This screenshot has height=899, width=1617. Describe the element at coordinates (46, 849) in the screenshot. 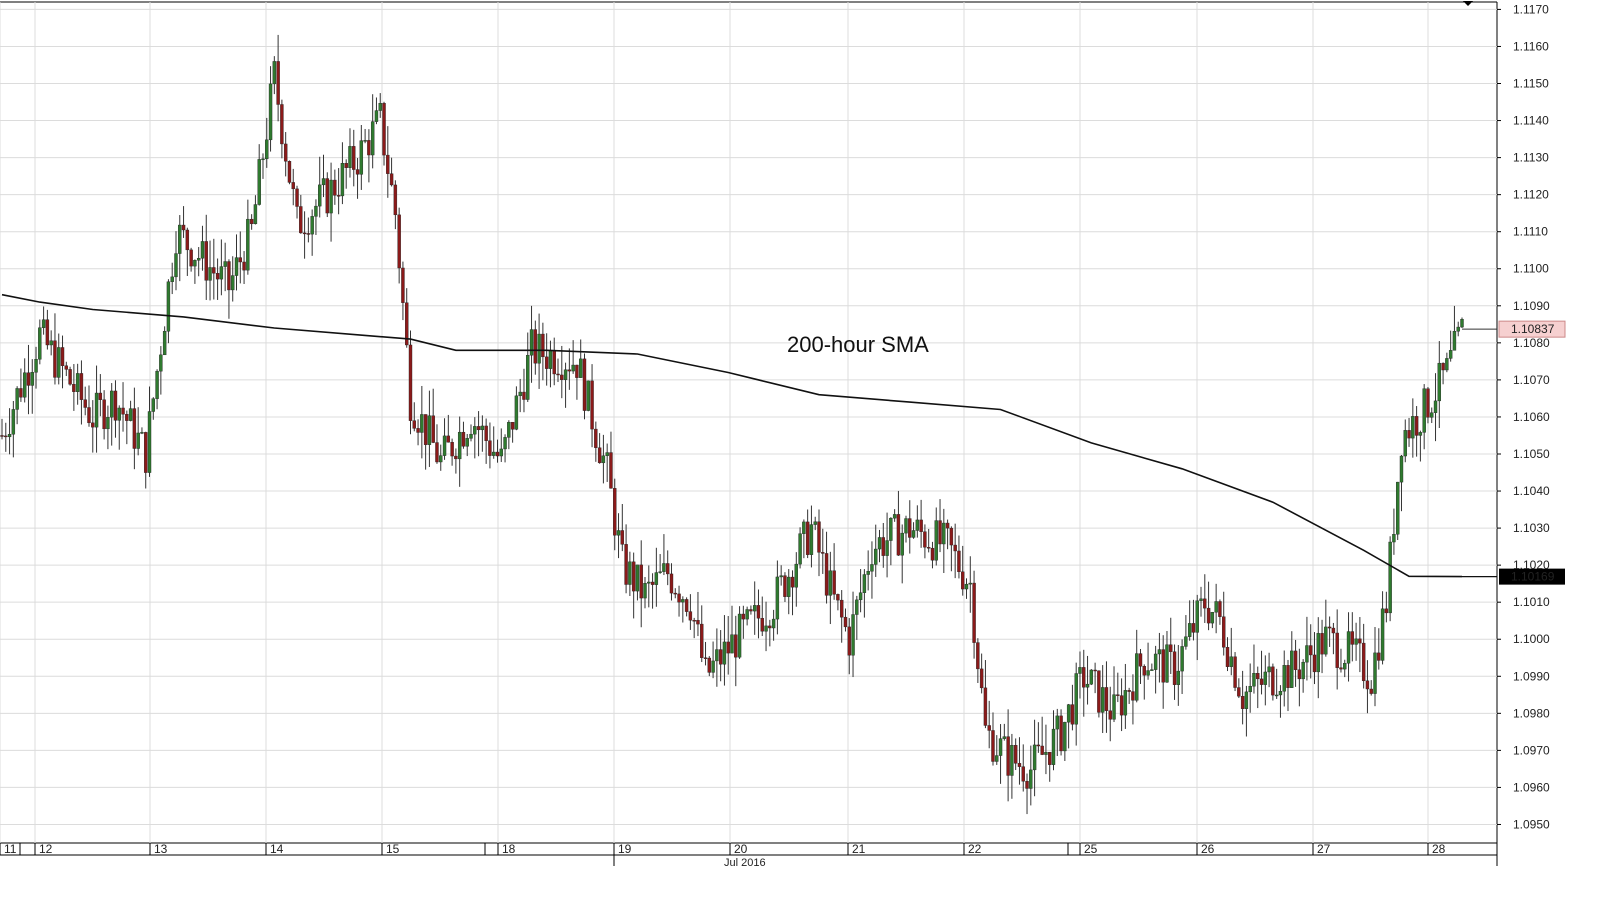

I see `x-tick-label: 12` at that location.